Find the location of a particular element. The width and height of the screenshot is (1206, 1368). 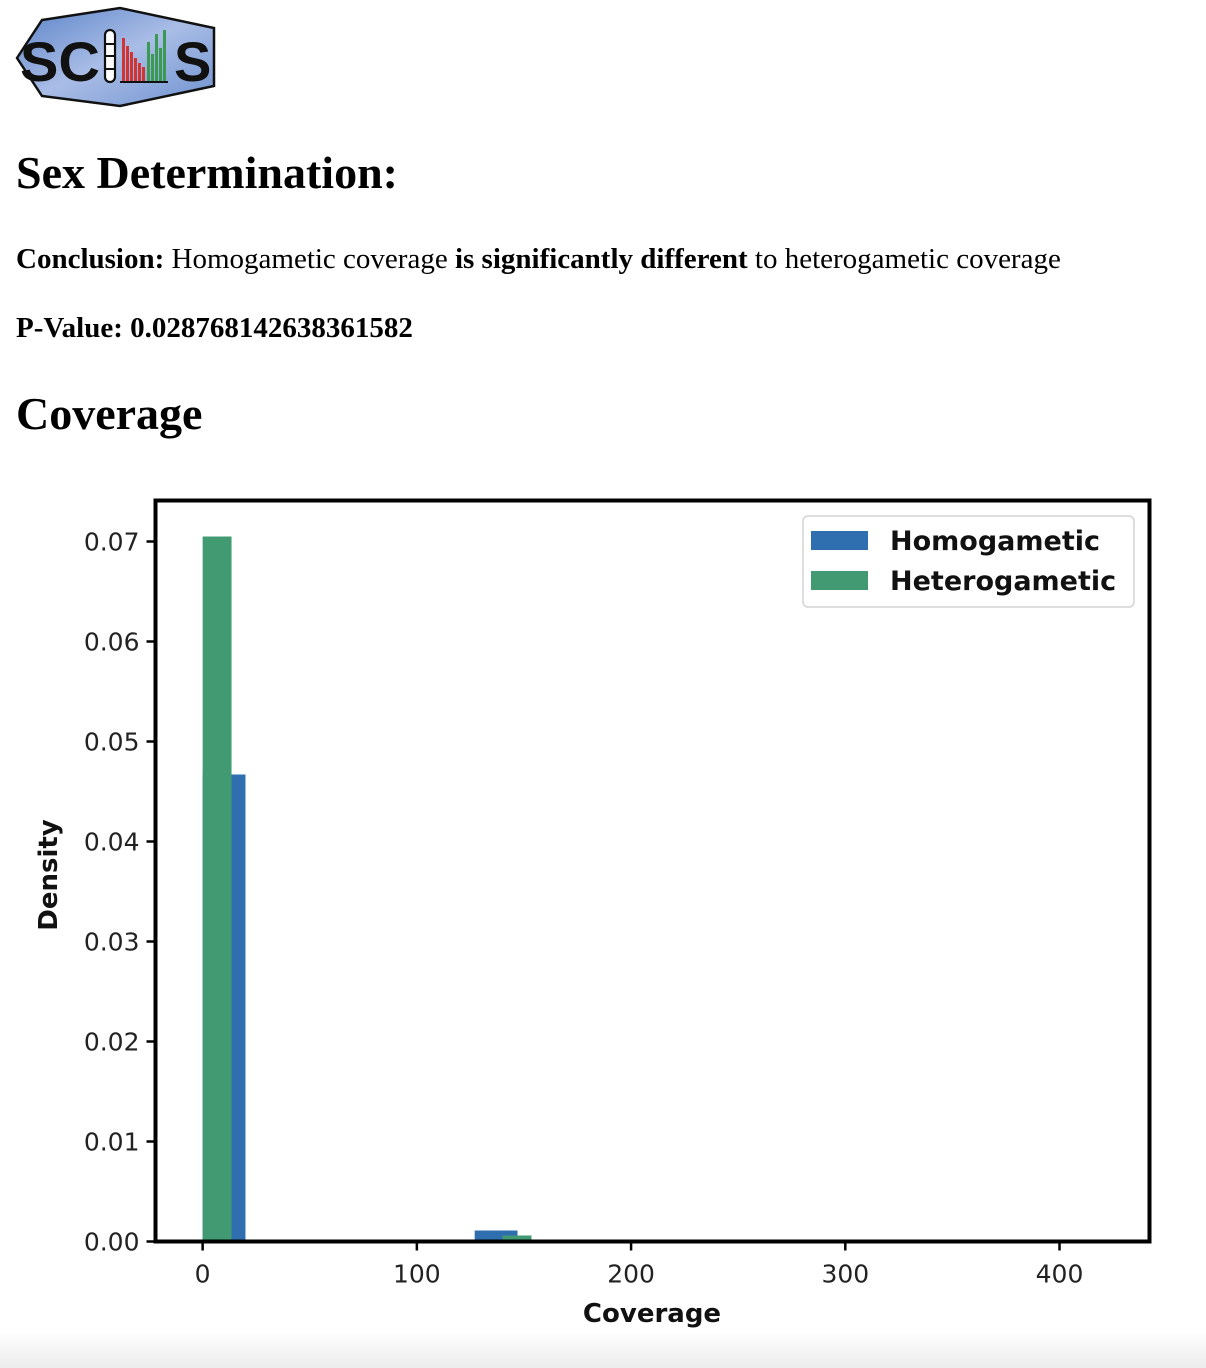

x-axis-label: Coverage is located at coordinates (652, 1314).